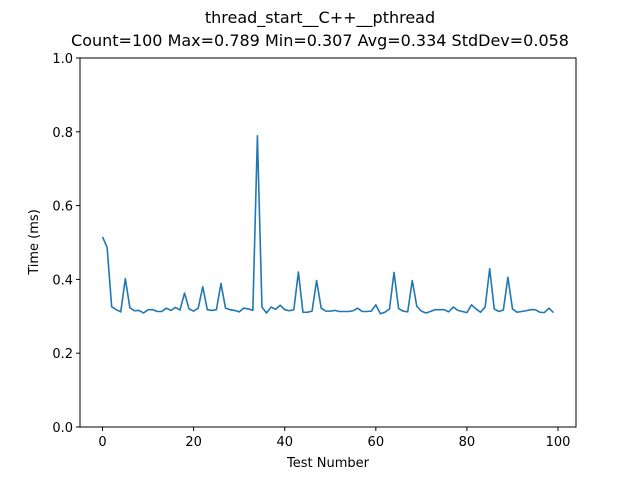  I want to click on y-tick-label: 0.2, so click(62, 354).